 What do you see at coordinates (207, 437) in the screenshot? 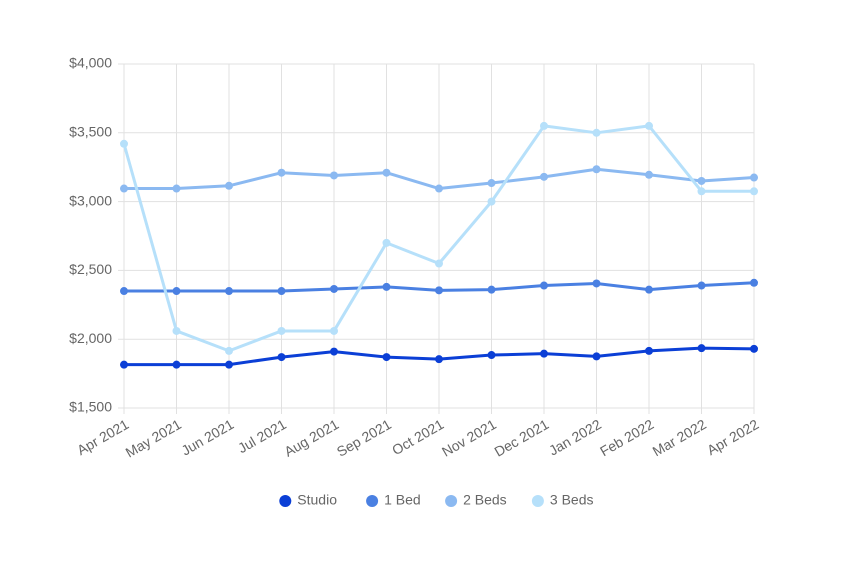
I see `x-tick-label: Jun 2021` at bounding box center [207, 437].